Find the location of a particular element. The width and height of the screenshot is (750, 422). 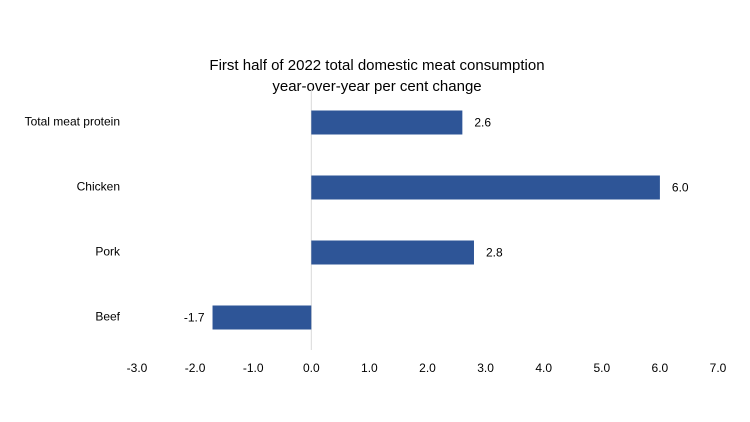

x-tick-label: 5.0 is located at coordinates (601, 368).